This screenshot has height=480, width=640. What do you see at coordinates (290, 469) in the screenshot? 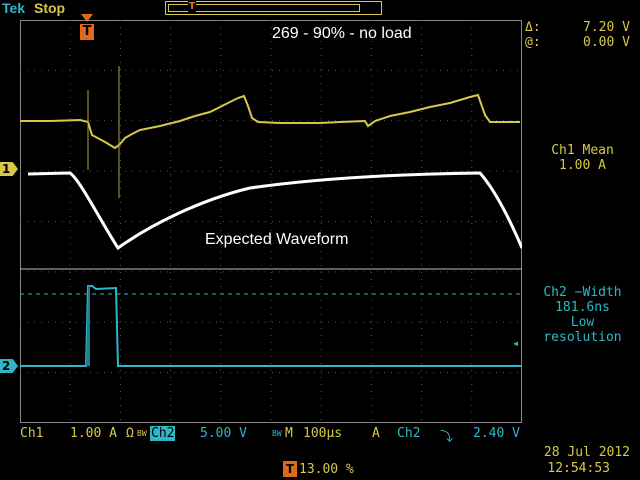
I see `trigger-position-badge-icon: T` at bounding box center [290, 469].